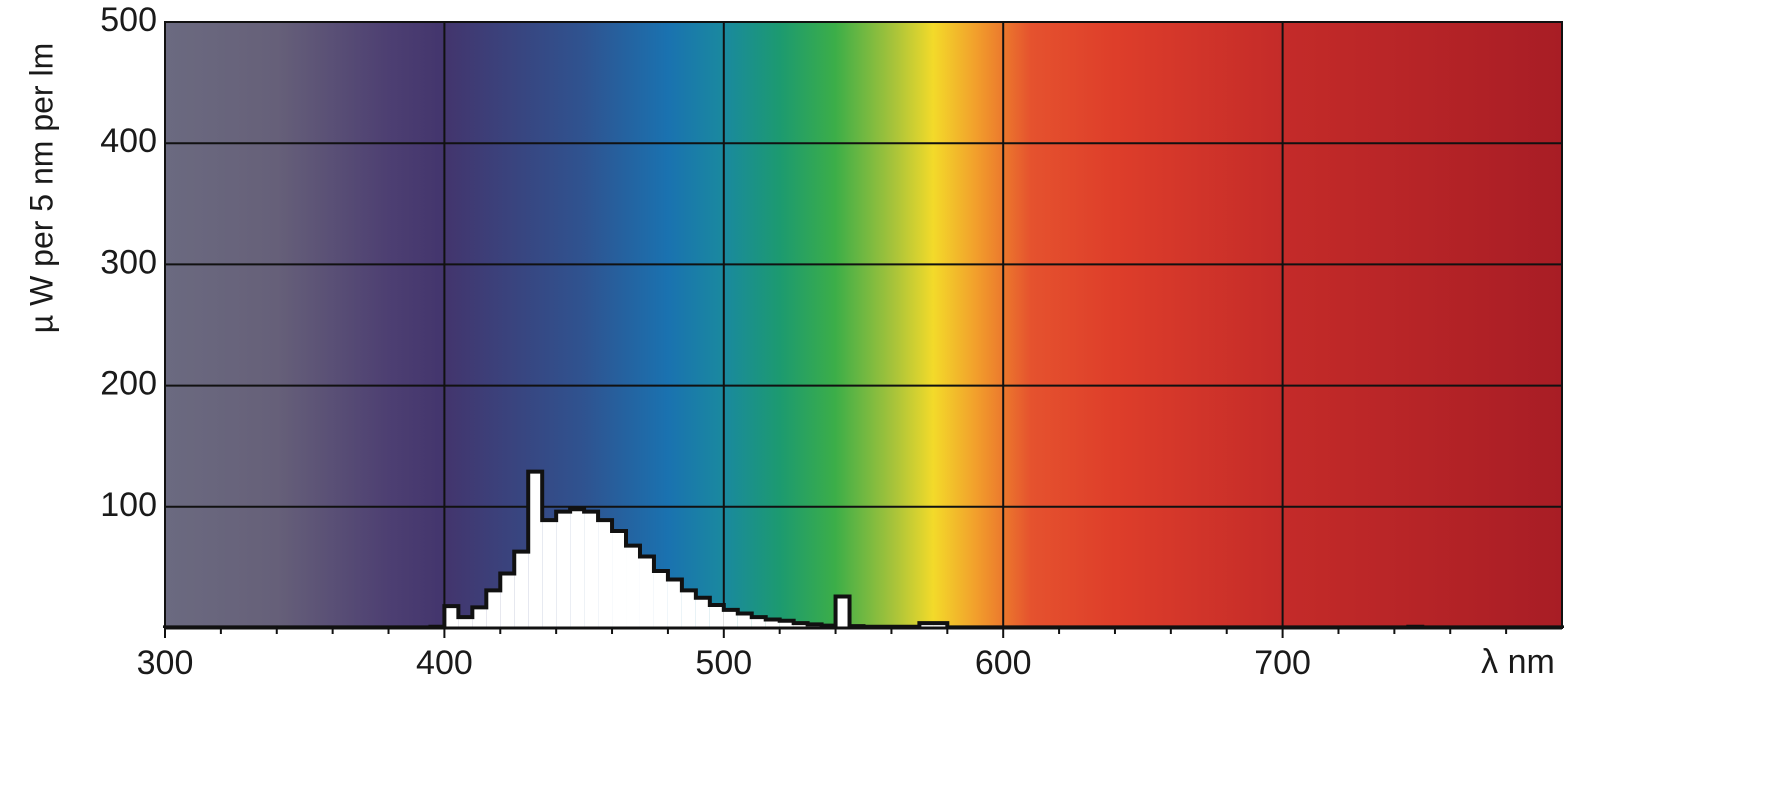 This screenshot has height=787, width=1772. Describe the element at coordinates (723, 663) in the screenshot. I see `x-tick-label: 500` at that location.